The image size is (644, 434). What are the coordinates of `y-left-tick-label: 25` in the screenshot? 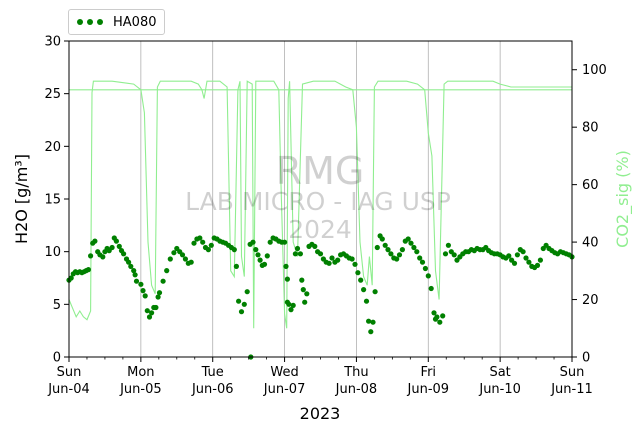 It's located at (52, 94).